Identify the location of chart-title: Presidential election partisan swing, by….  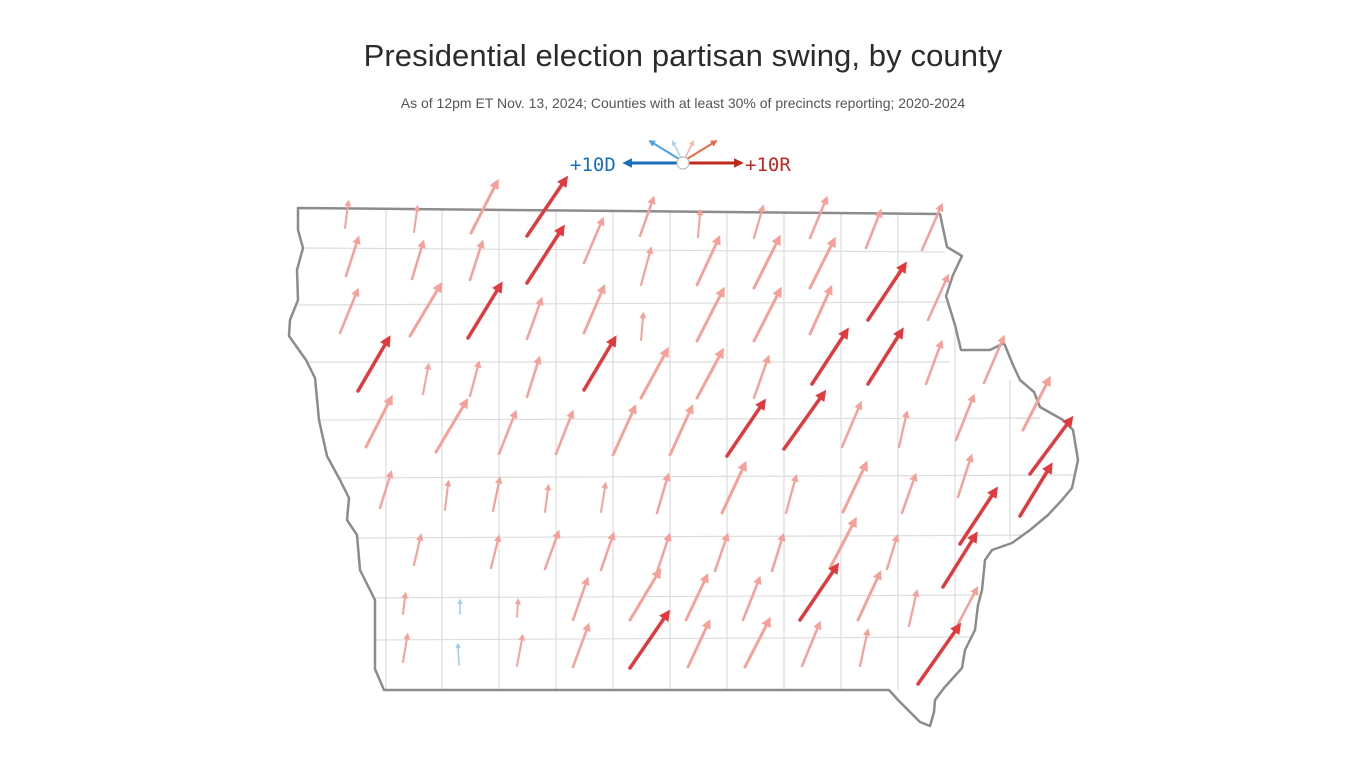
(683, 55).